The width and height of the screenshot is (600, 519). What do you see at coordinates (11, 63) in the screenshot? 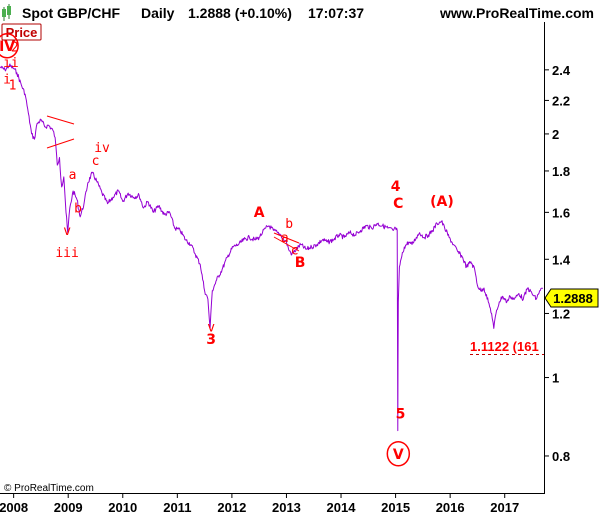
I see `wave-label: ii` at bounding box center [11, 63].